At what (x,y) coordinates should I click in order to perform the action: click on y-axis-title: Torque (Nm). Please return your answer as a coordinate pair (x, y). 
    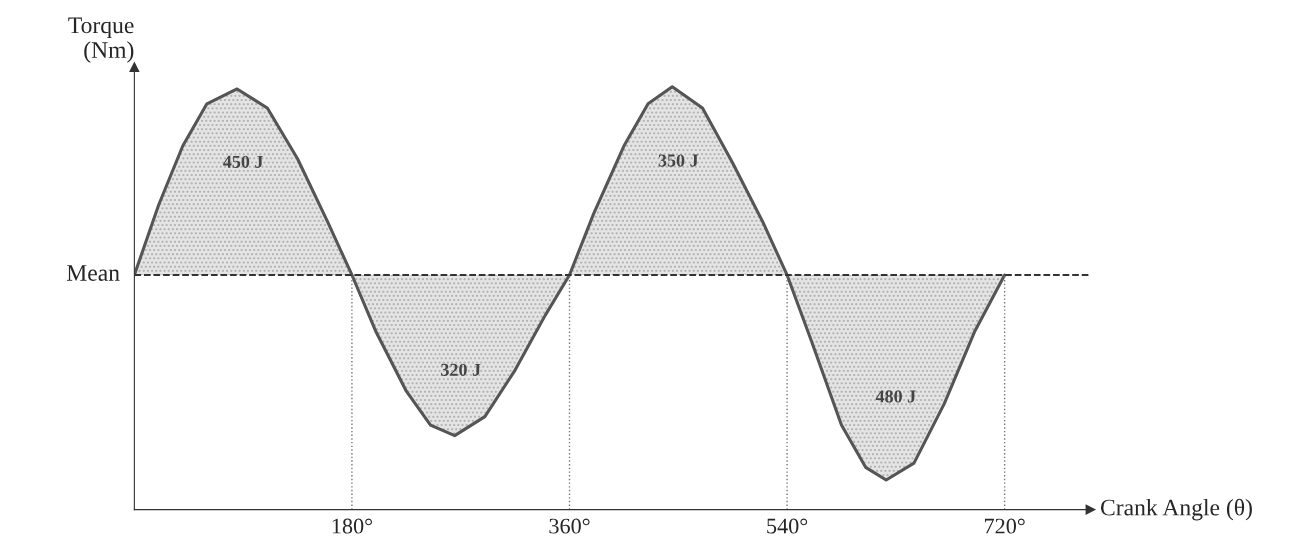
    Looking at the image, I should click on (101, 40).